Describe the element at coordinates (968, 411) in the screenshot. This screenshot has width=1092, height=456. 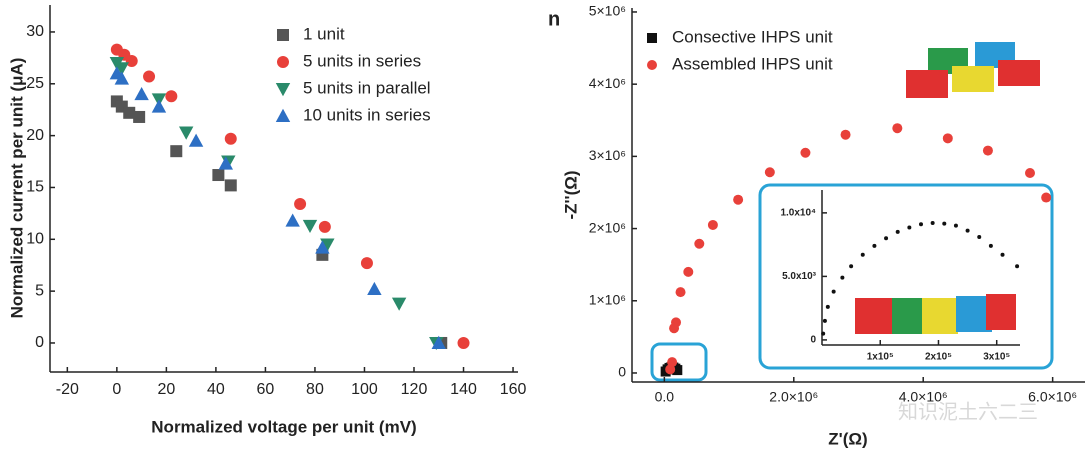
I see `watermark: 知识泥土六二三` at that location.